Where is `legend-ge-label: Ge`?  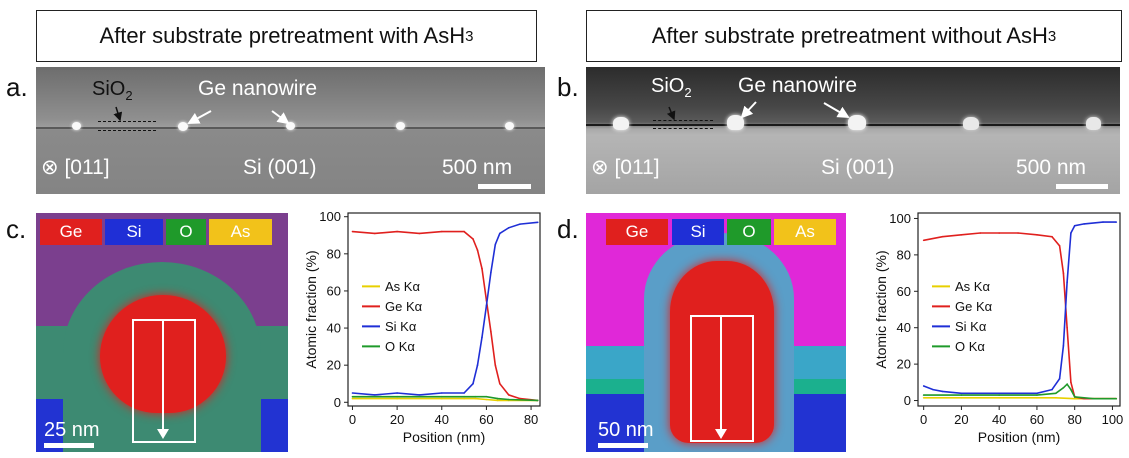 legend-ge-label: Ge is located at coordinates (637, 232).